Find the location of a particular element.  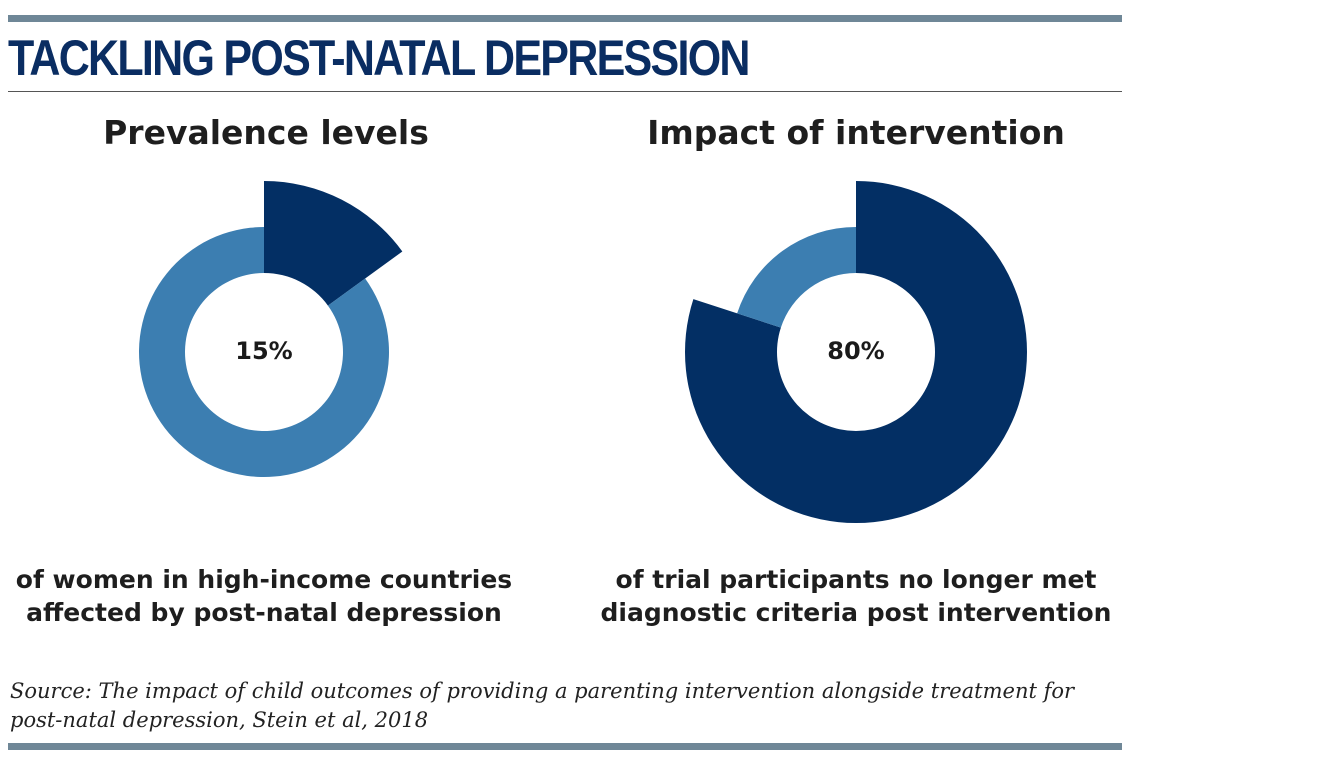

center-value-label: 80% is located at coordinates (855, 351).